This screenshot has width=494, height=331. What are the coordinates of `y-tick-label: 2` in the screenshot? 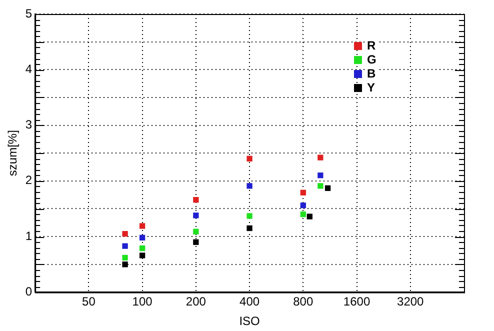 It's located at (28, 180).